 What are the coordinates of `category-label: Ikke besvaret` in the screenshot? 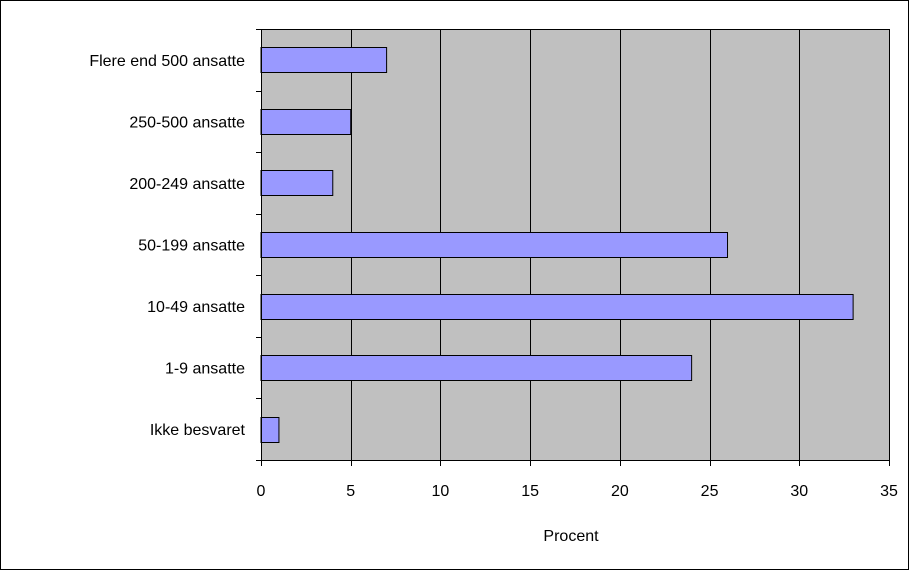 It's located at (198, 430).